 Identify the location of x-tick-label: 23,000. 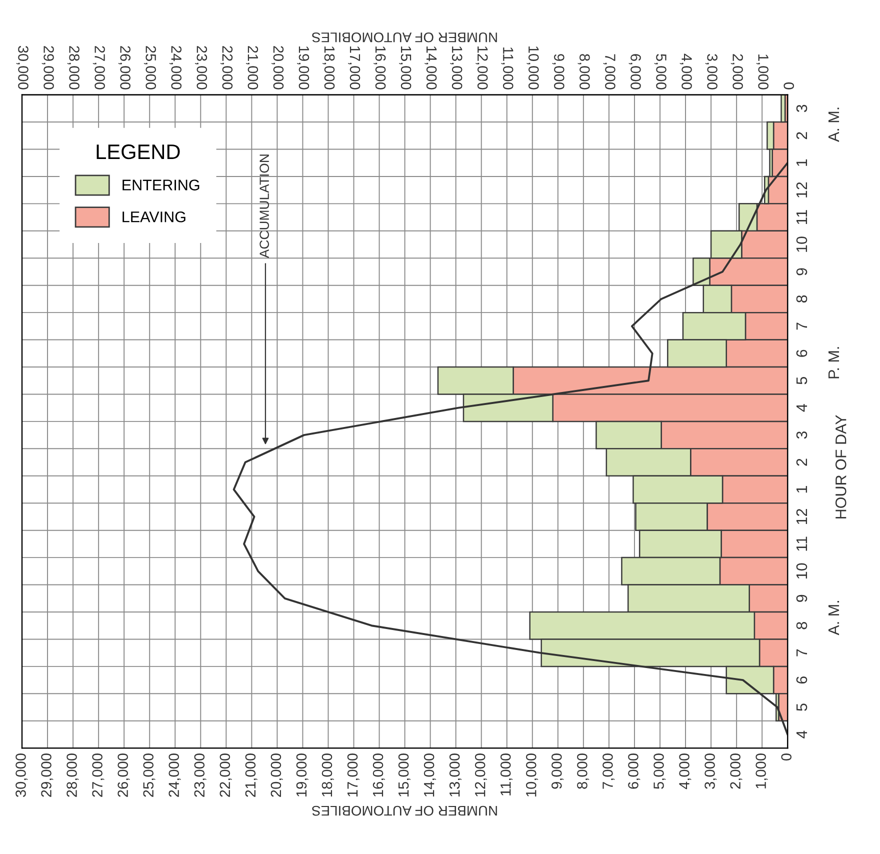
(201, 68).